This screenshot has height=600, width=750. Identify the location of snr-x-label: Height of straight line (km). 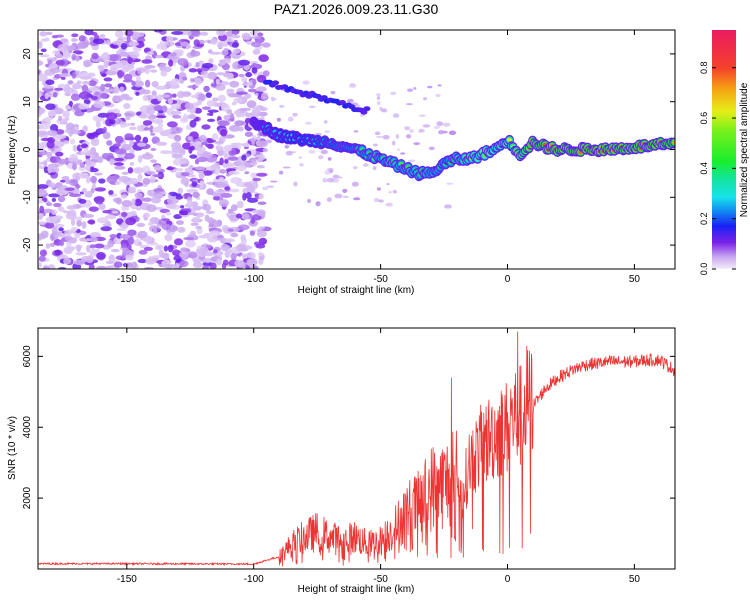
(356, 589).